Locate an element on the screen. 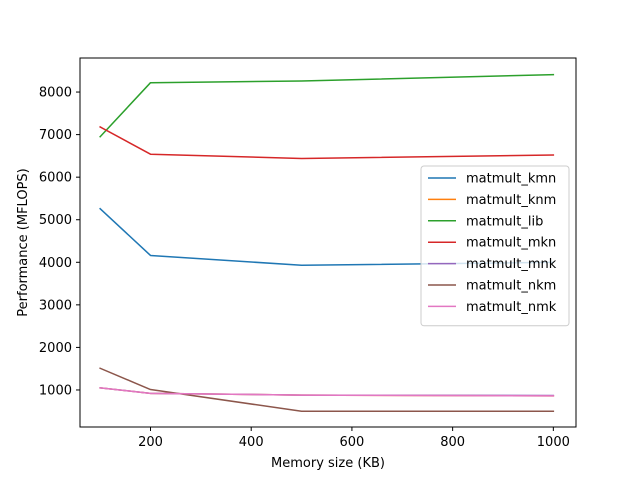 The width and height of the screenshot is (640, 480). legend-label: matmult_mnk is located at coordinates (511, 264).